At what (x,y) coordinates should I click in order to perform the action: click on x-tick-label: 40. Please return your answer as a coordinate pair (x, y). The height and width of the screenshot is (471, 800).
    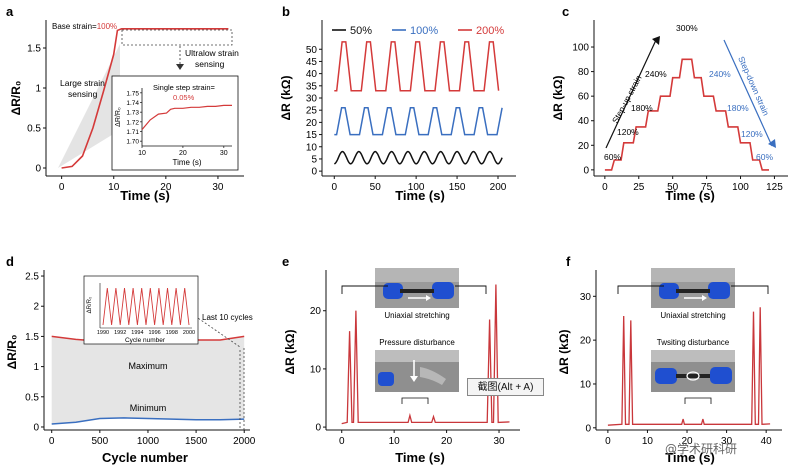
    Looking at the image, I should click on (767, 441).